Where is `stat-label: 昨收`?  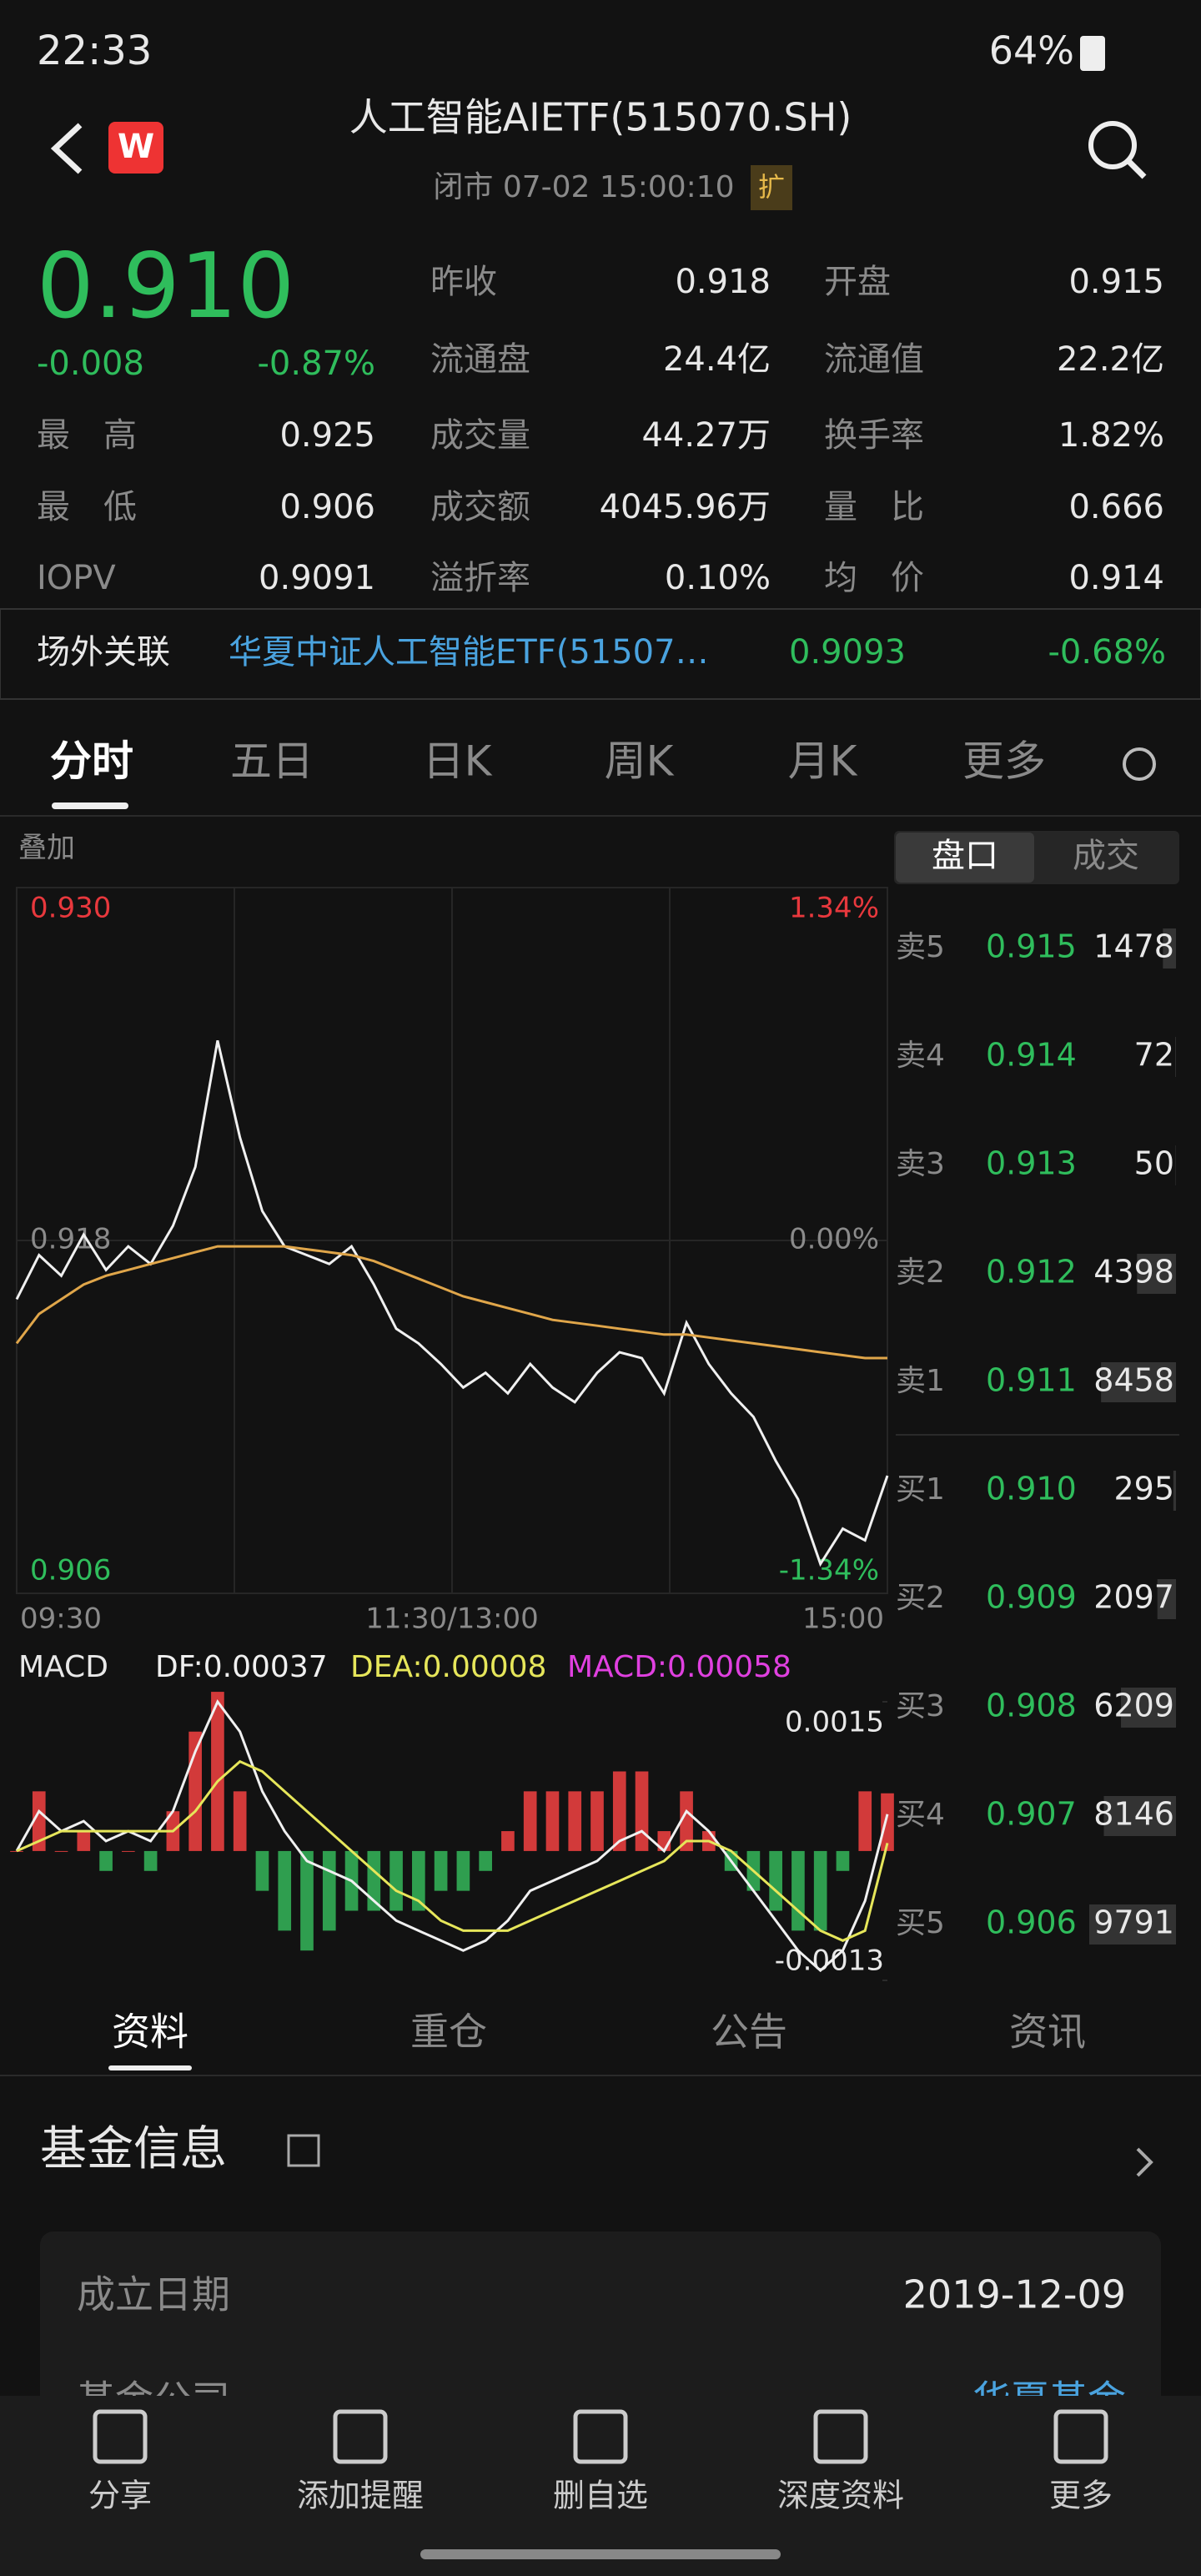 stat-label: 昨收 is located at coordinates (463, 282).